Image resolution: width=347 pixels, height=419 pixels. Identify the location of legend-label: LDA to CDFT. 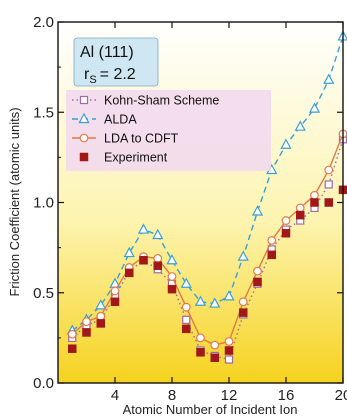
(141, 139).